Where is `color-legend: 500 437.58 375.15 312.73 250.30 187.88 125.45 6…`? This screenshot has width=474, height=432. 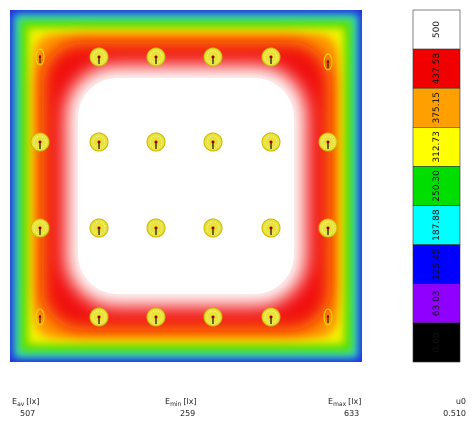 color-legend: 500 437.58 375.15 312.73 250.30 187.88 125.45 6… is located at coordinates (436, 186).